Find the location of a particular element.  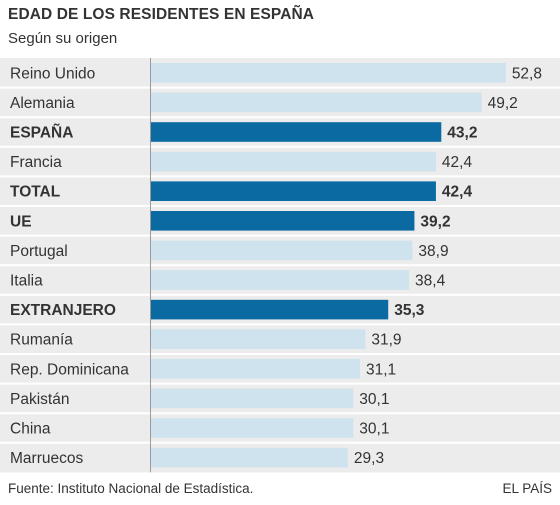

value-label-10: 31,1 is located at coordinates (381, 369).